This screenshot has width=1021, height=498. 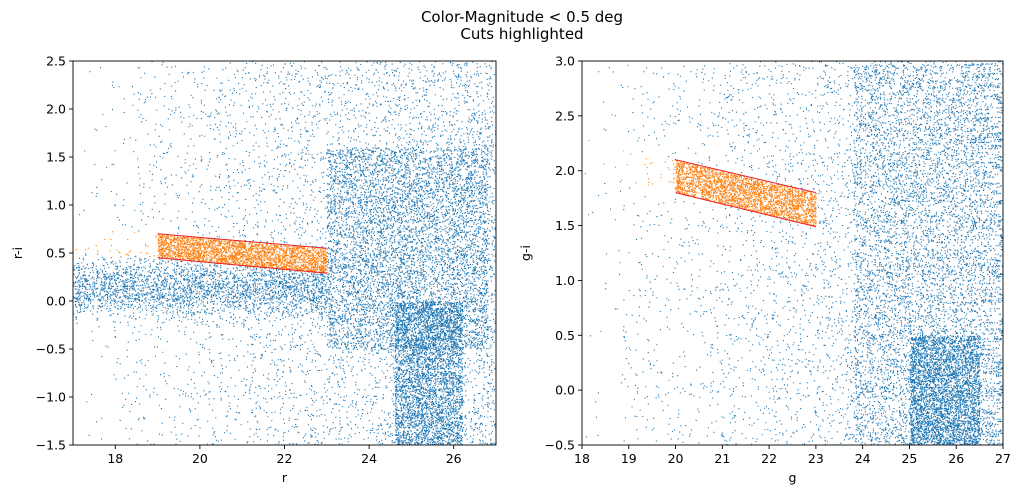 I want to click on left-y-axis-label: r-i, so click(x=17, y=253).